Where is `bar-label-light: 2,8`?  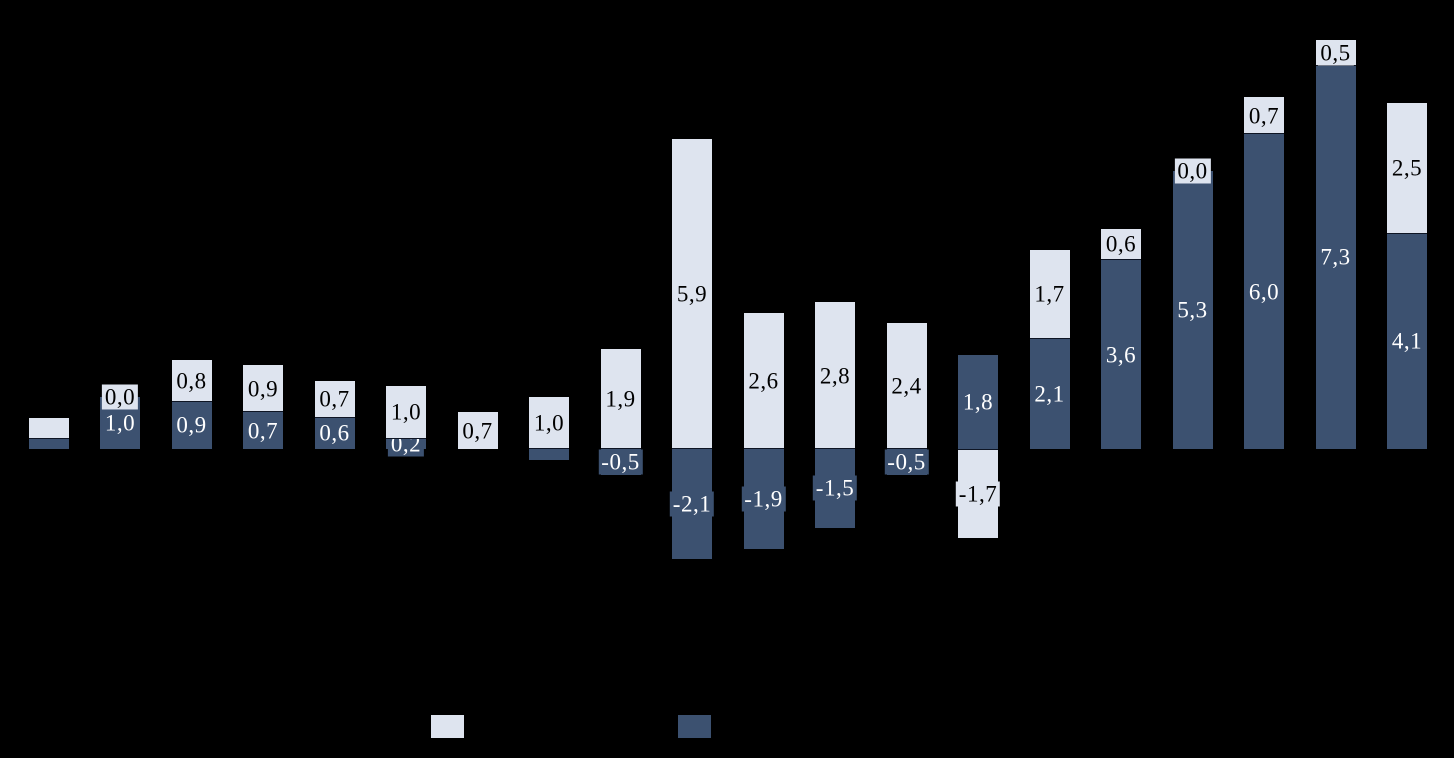
bar-label-light: 2,8 is located at coordinates (835, 375).